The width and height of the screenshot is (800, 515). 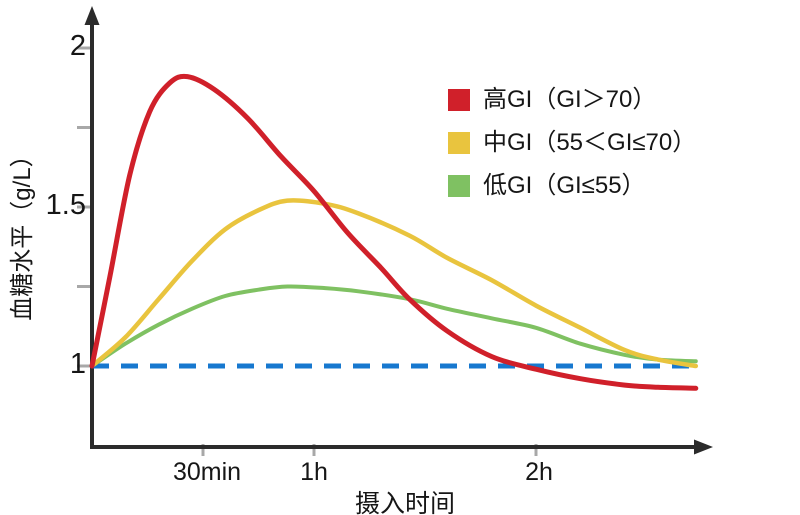 What do you see at coordinates (314, 472) in the screenshot?
I see `x-tick-label-1h: 1h` at bounding box center [314, 472].